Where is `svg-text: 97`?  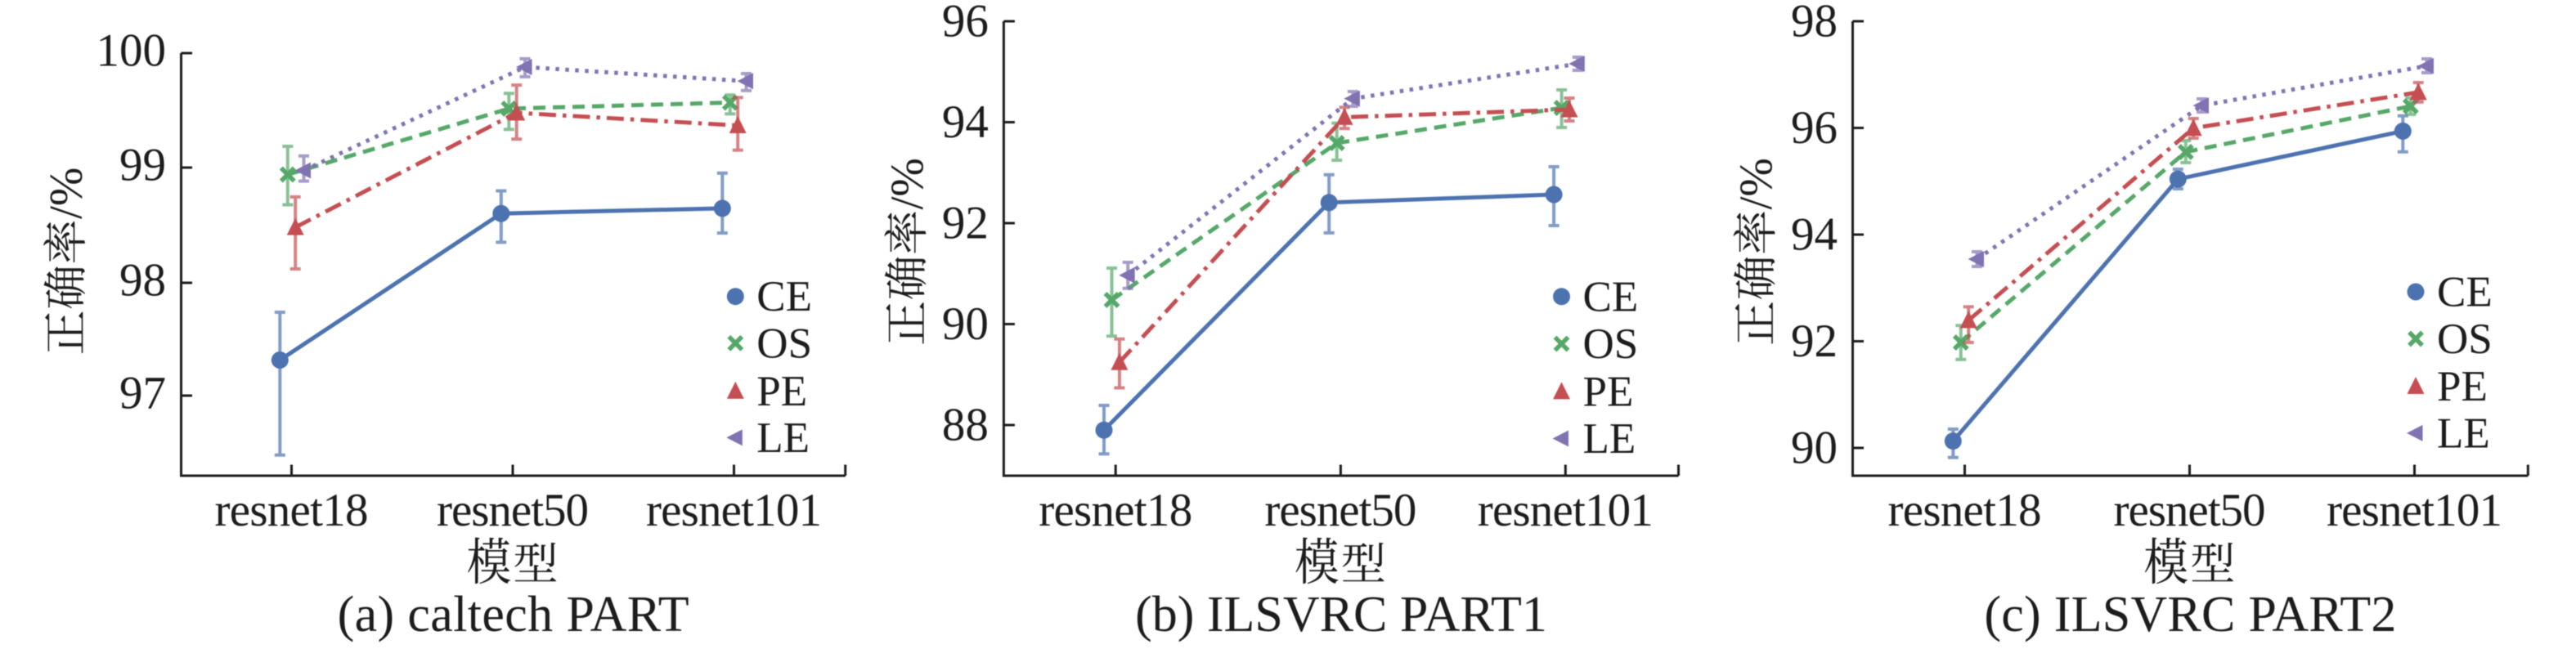 svg-text: 97 is located at coordinates (142, 393).